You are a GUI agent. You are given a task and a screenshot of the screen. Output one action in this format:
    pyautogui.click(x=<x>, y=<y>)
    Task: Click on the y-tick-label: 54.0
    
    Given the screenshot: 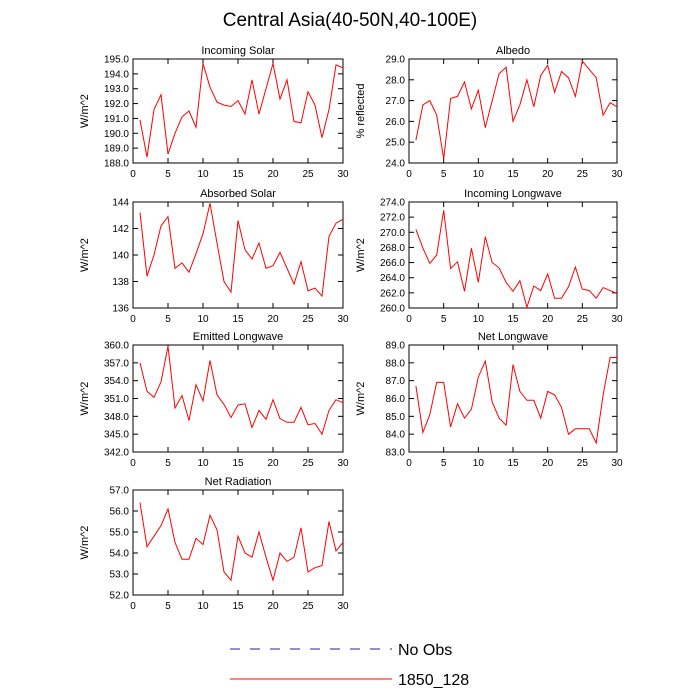 What is the action you would take?
    pyautogui.click(x=120, y=554)
    